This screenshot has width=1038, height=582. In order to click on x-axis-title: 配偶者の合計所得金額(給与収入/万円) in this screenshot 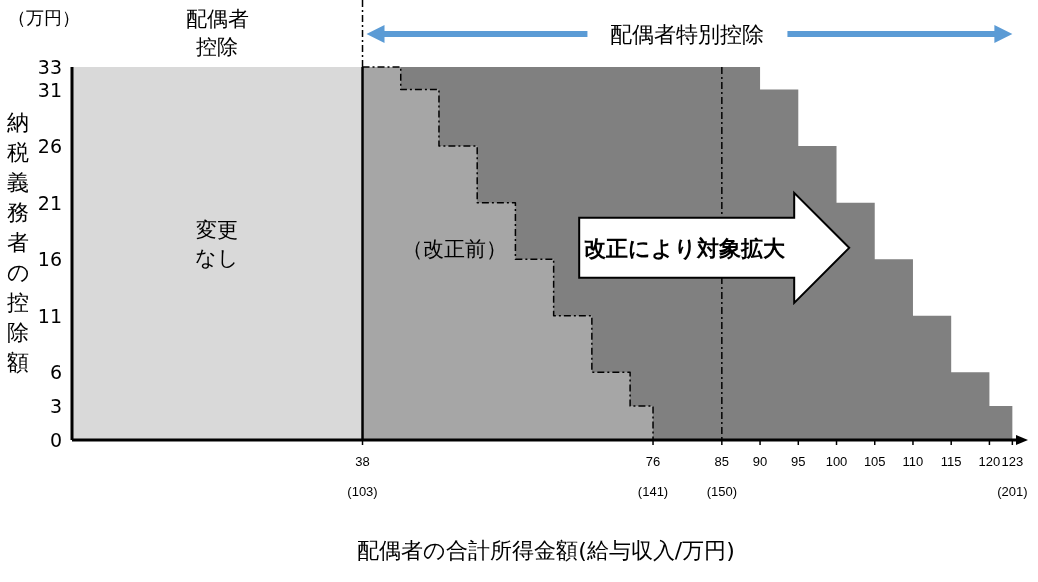, I will do `click(546, 550)`.